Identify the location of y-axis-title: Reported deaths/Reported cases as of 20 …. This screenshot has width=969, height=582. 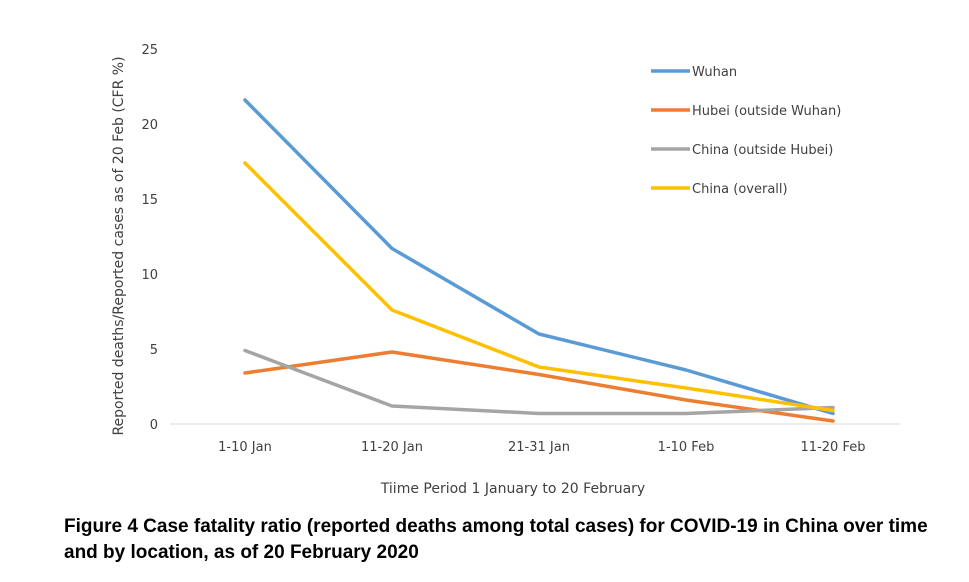
(119, 245).